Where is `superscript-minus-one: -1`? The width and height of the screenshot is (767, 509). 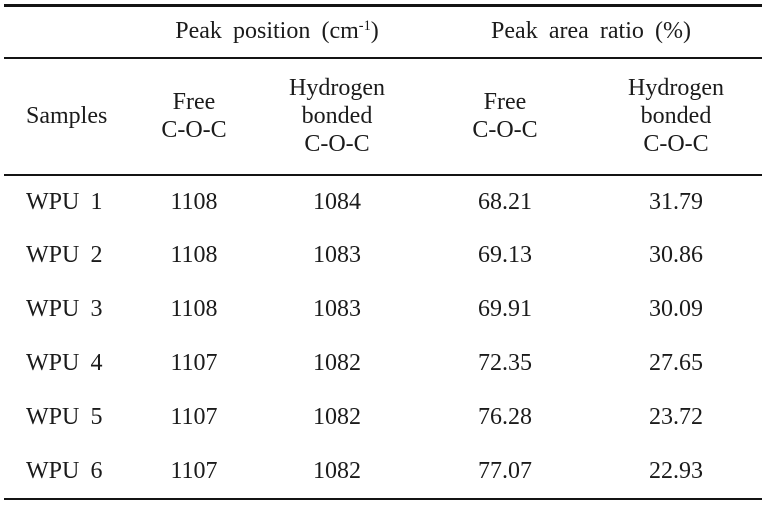
superscript-minus-one: -1 is located at coordinates (364, 26).